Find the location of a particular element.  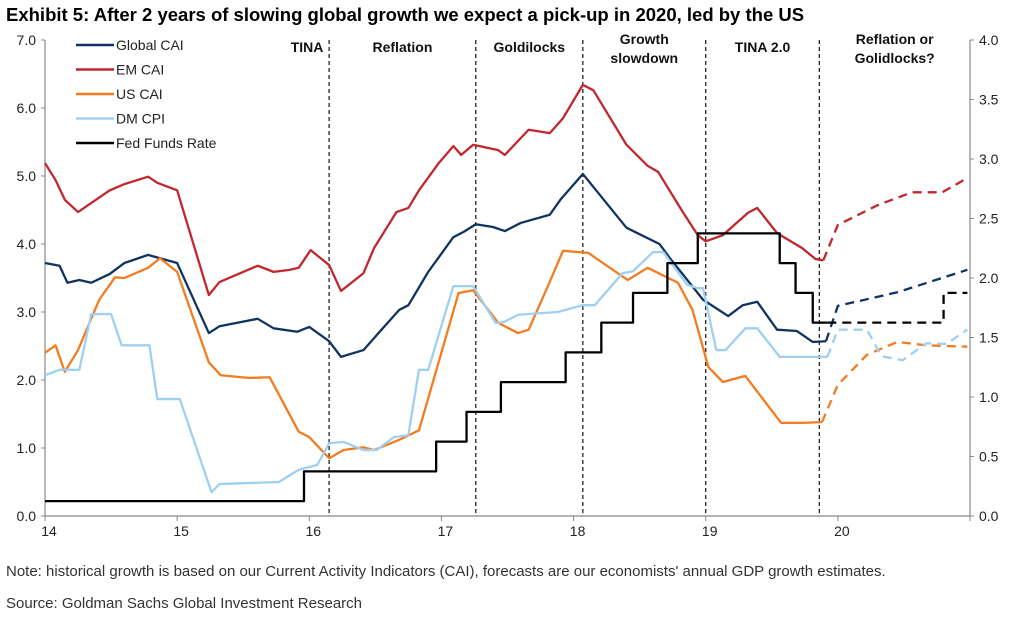

y-left-tick-label: 6.0 is located at coordinates (27, 108).